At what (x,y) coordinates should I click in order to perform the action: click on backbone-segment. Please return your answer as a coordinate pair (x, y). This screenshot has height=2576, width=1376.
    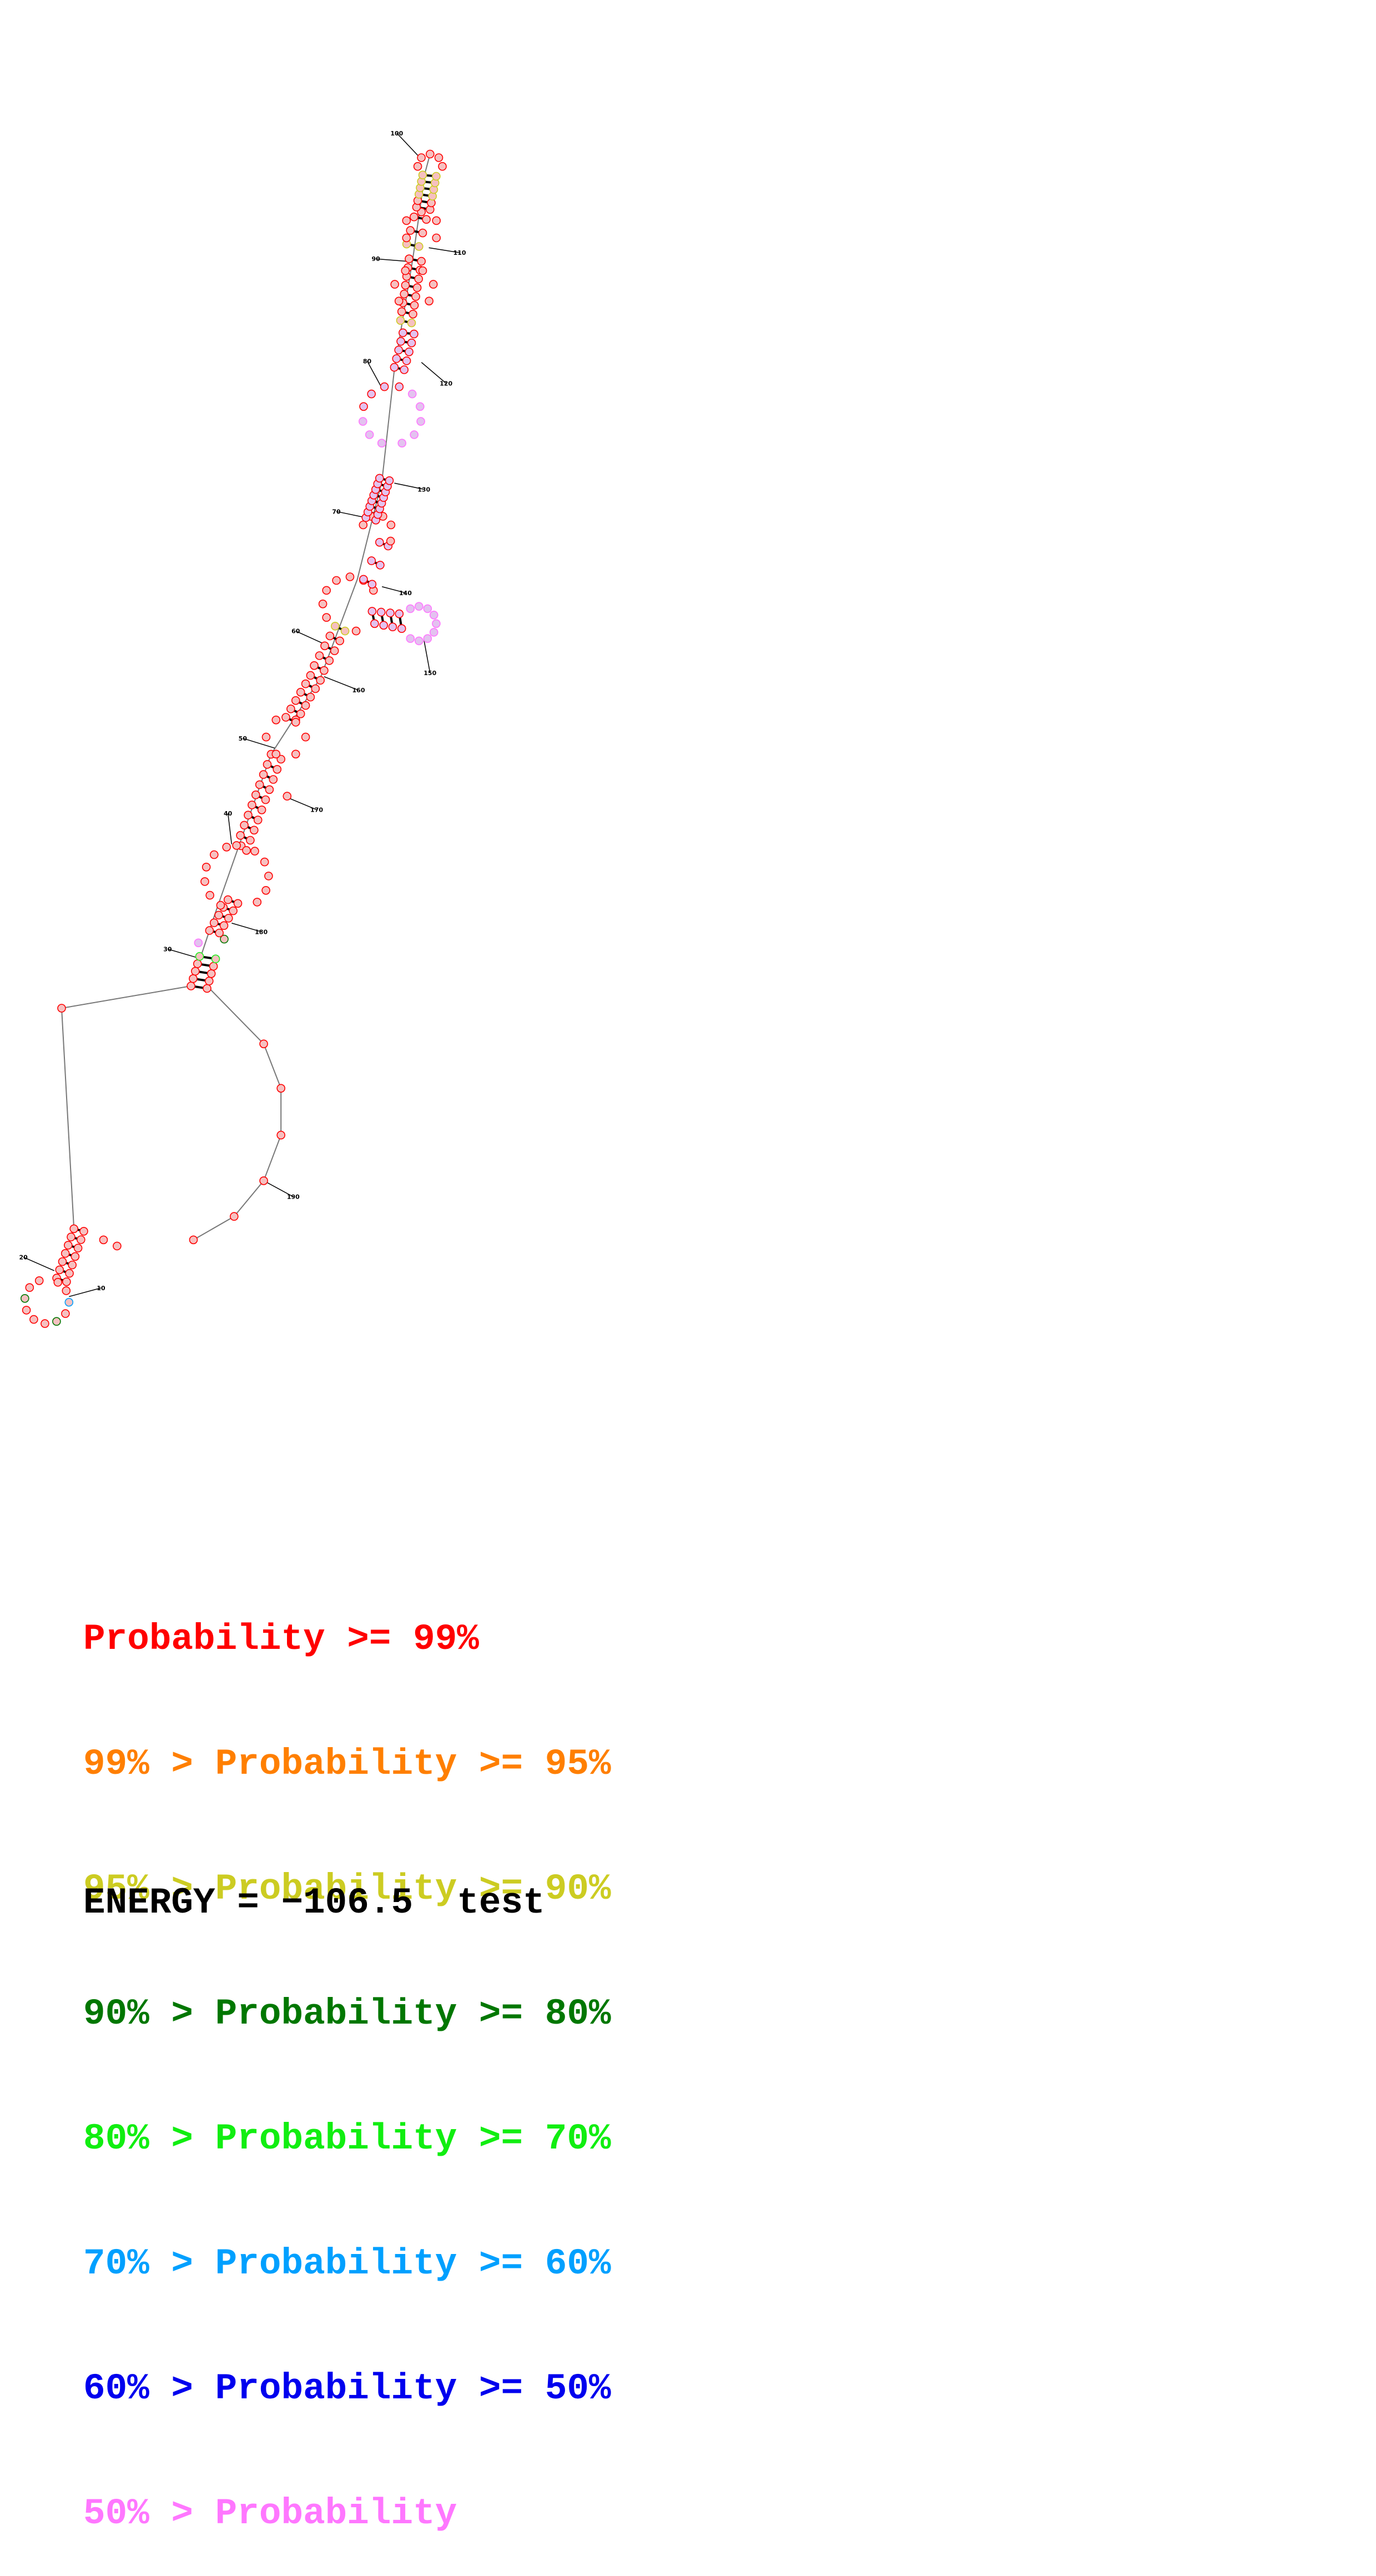
    Looking at the image, I should click on (310, 570).